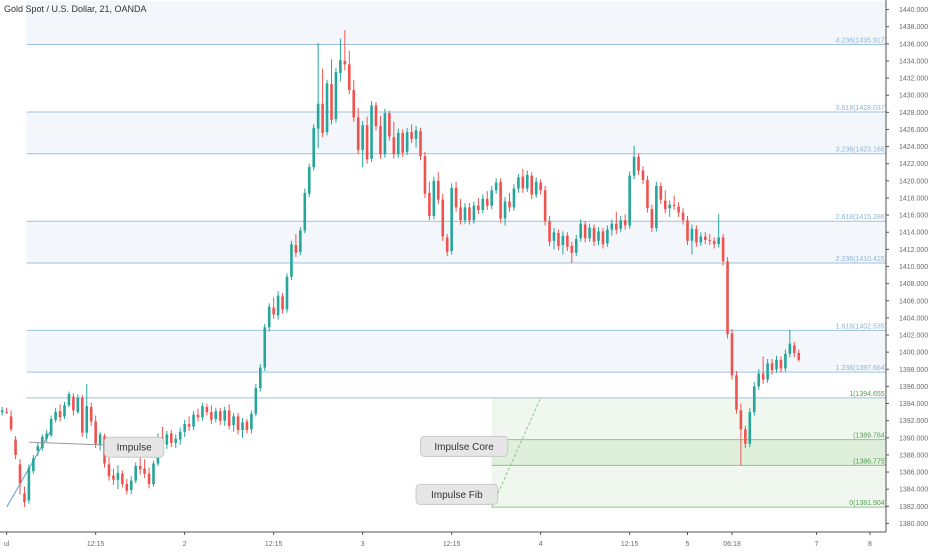 The width and height of the screenshot is (932, 555). Describe the element at coordinates (861, 259) in the screenshot. I see `fib-label: 2.236(1410.415)` at that location.